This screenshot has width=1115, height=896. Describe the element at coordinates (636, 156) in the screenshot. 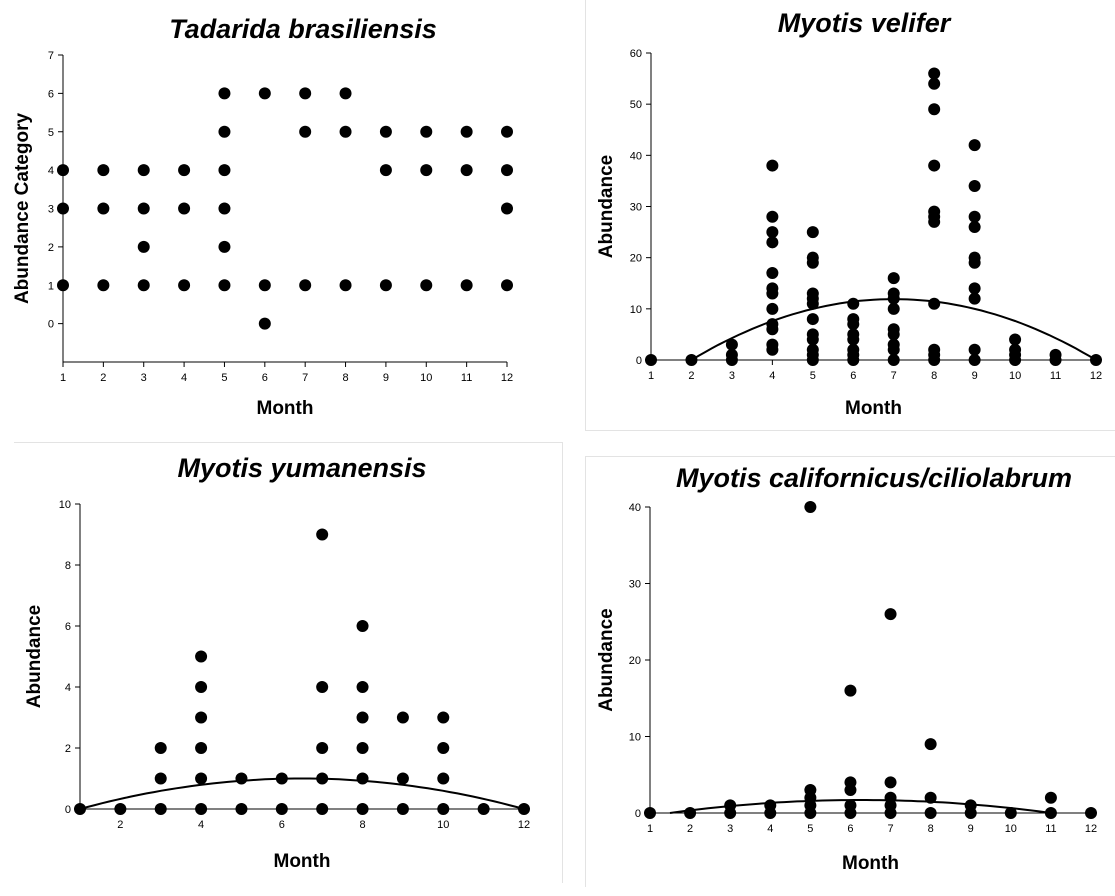

I see `y-tick-label: 40` at that location.